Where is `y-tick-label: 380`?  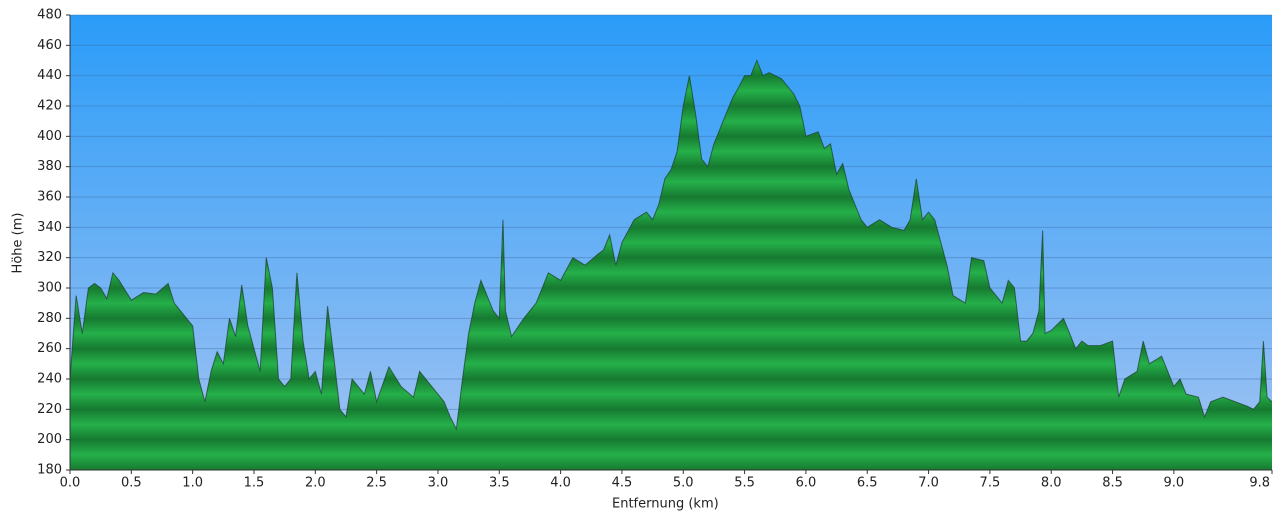
y-tick-label: 380 is located at coordinates (49, 166).